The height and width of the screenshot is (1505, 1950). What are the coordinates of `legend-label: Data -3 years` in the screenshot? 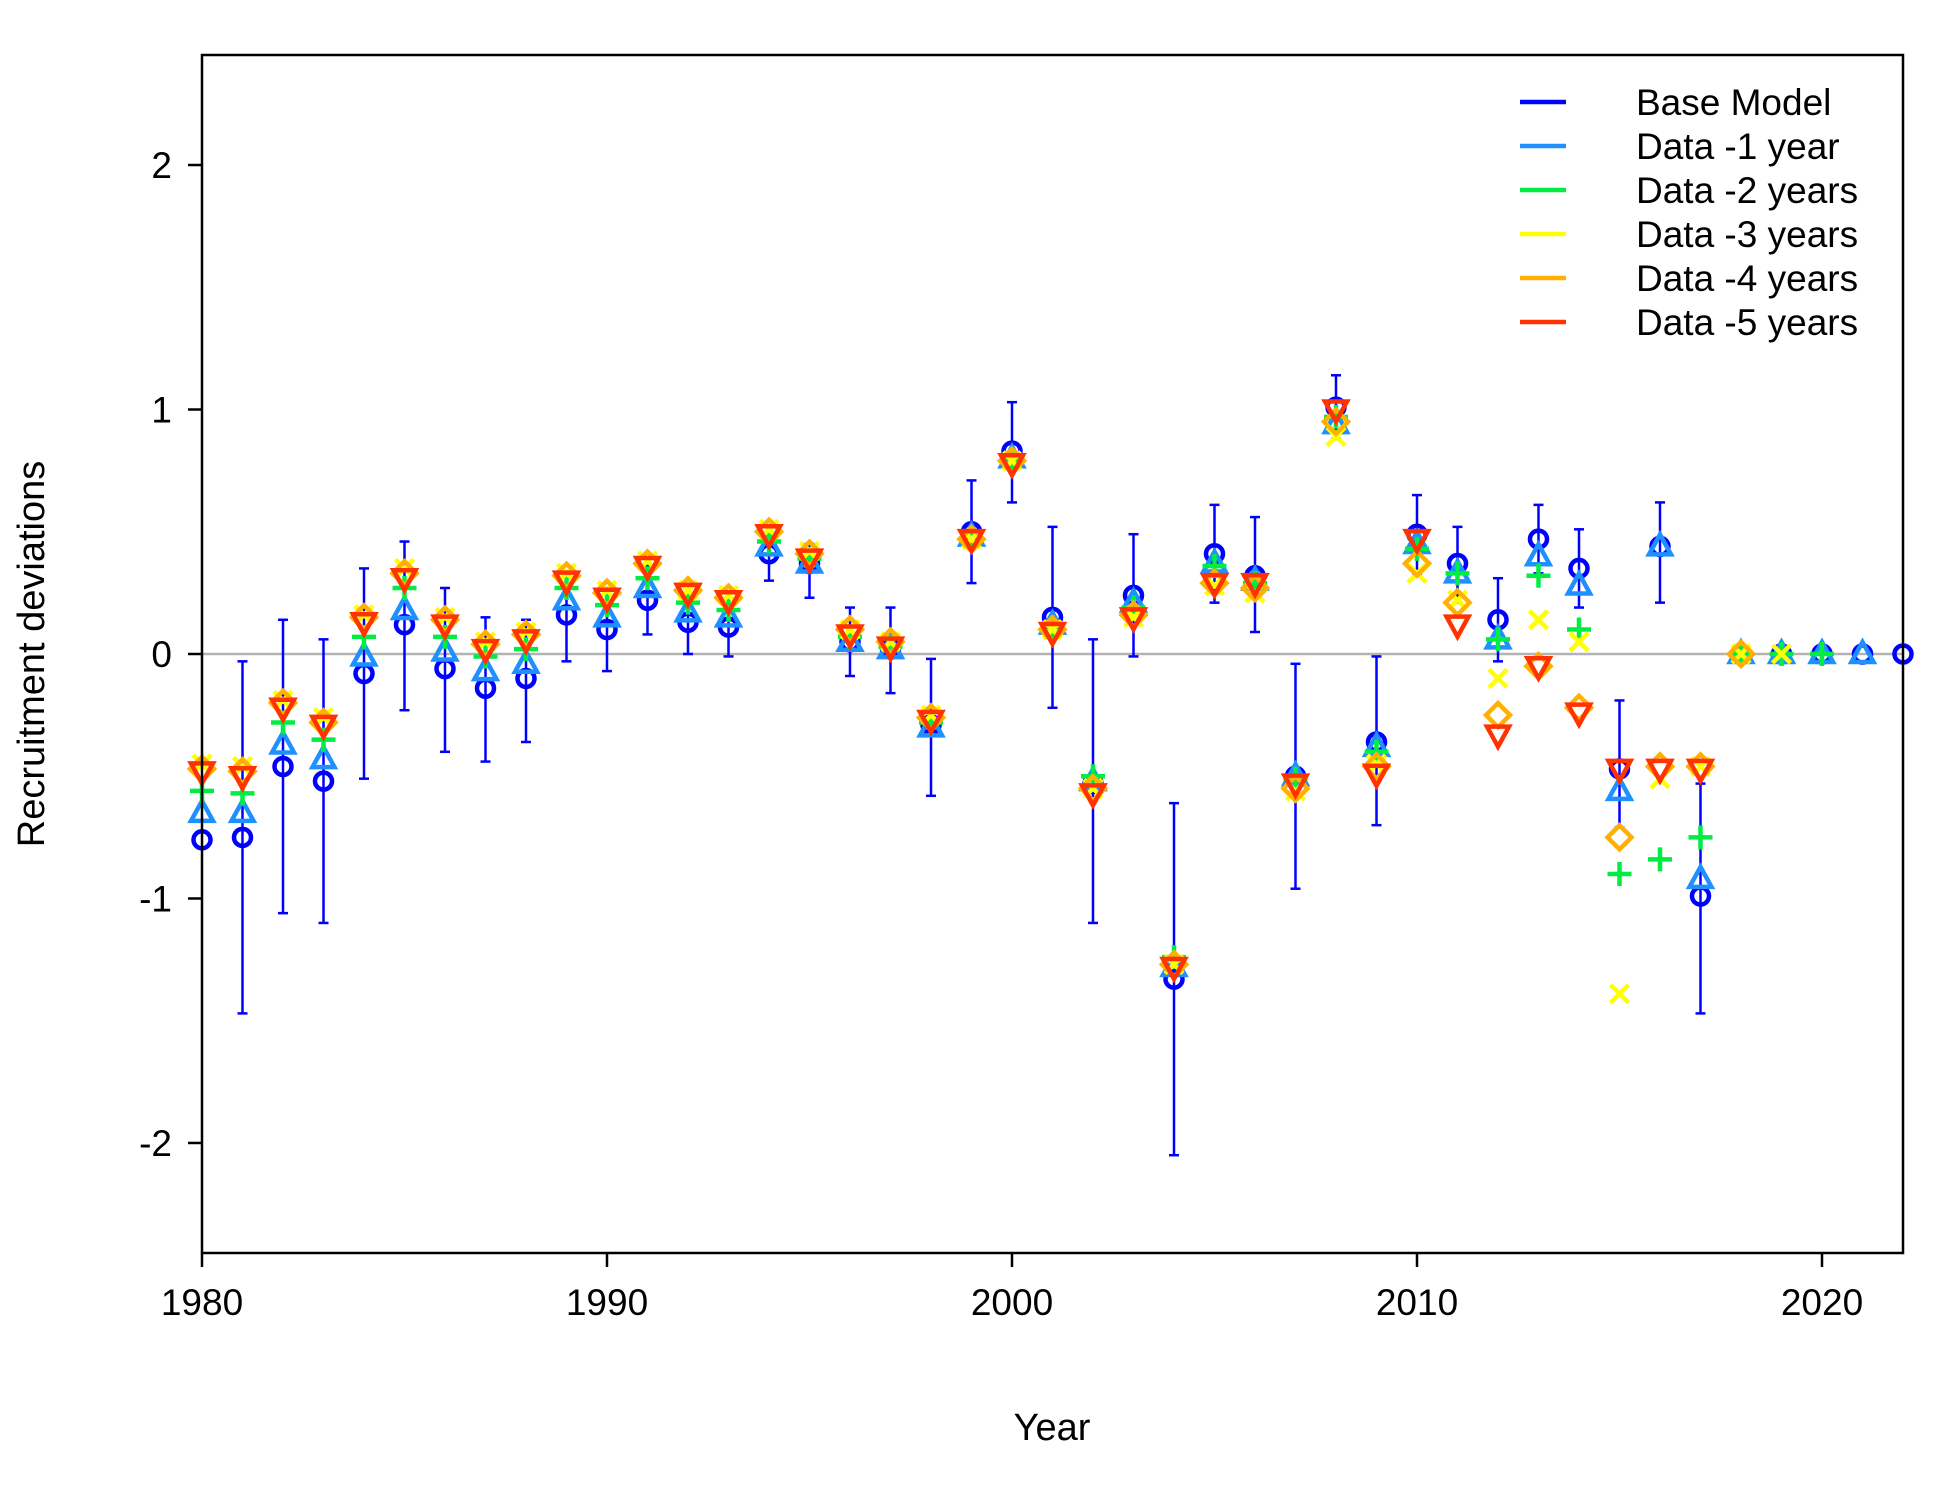 It's located at (1747, 234).